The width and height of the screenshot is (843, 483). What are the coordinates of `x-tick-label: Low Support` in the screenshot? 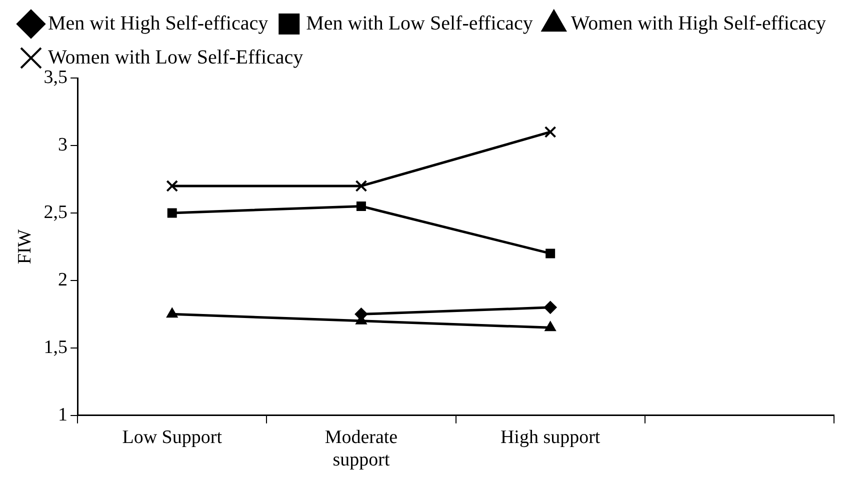 It's located at (172, 437).